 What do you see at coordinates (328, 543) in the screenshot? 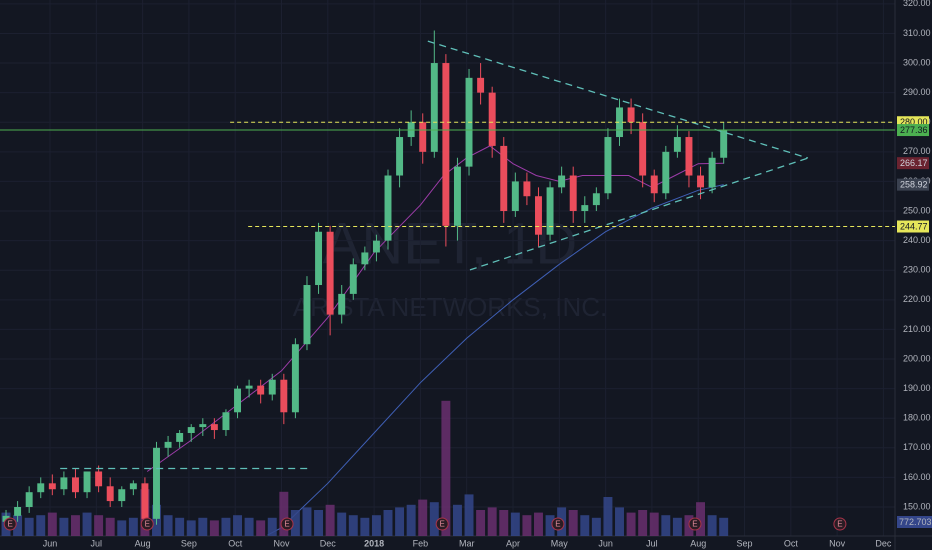
I see `x-tick-label: Dec` at bounding box center [328, 543].